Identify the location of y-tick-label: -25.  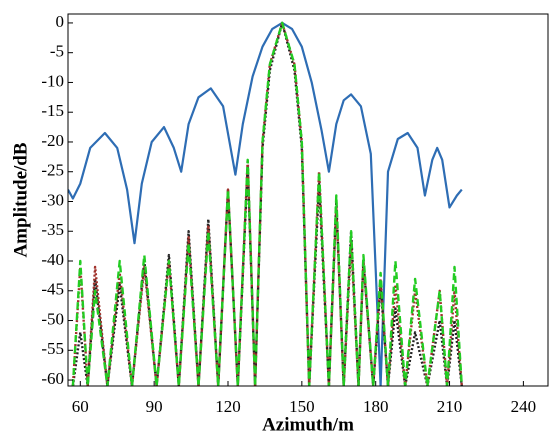
(52, 170).